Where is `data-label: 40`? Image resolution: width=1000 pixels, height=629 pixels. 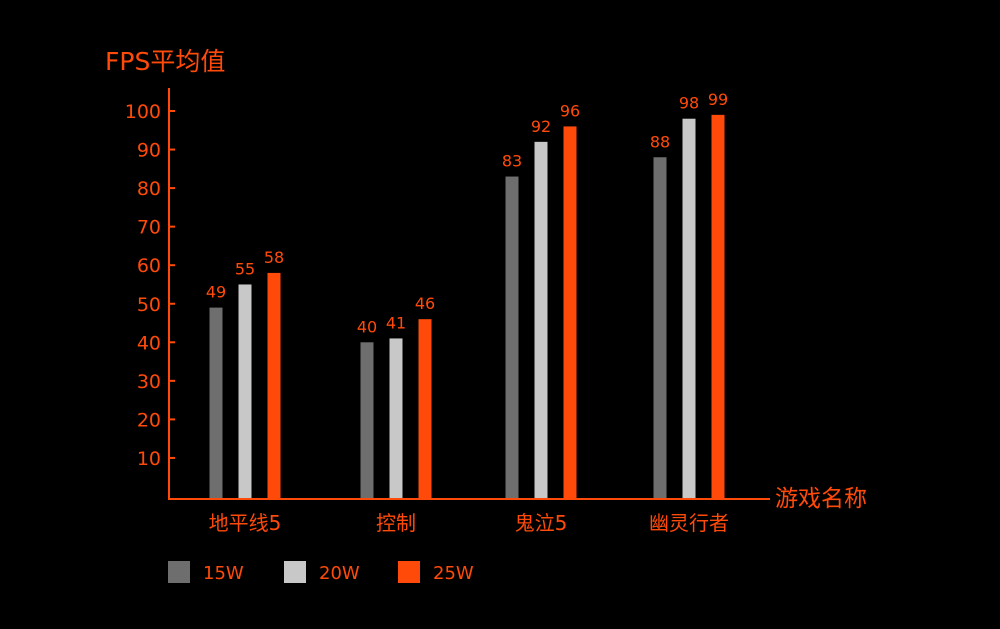
data-label: 40 is located at coordinates (367, 326).